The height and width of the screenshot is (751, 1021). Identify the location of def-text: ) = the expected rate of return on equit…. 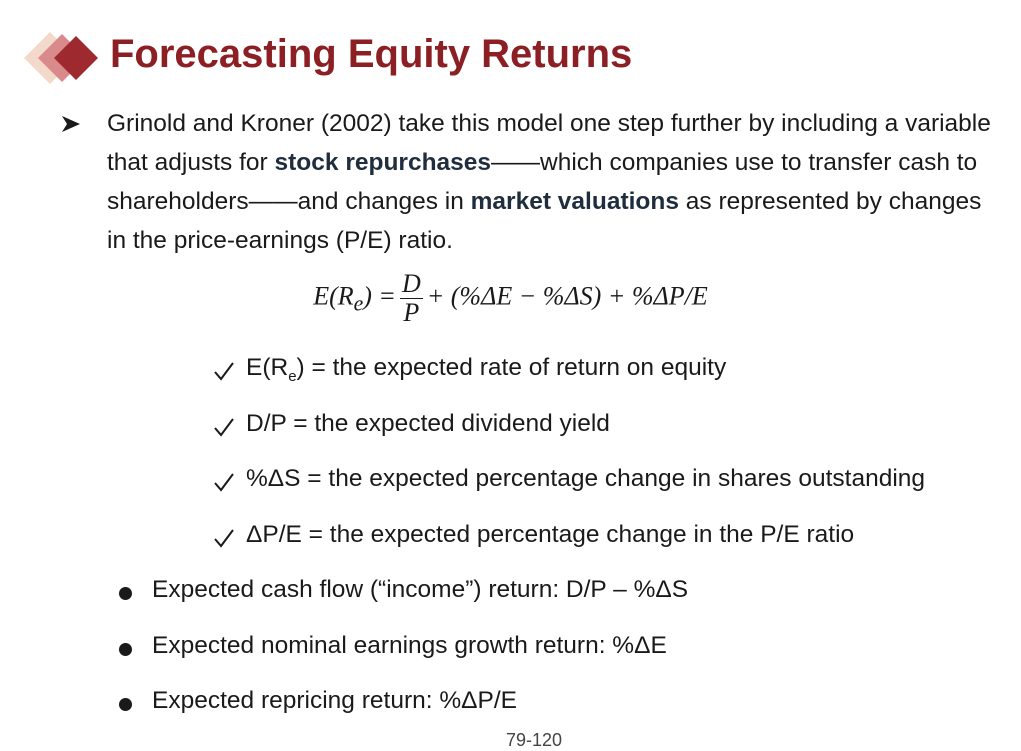
(511, 367).